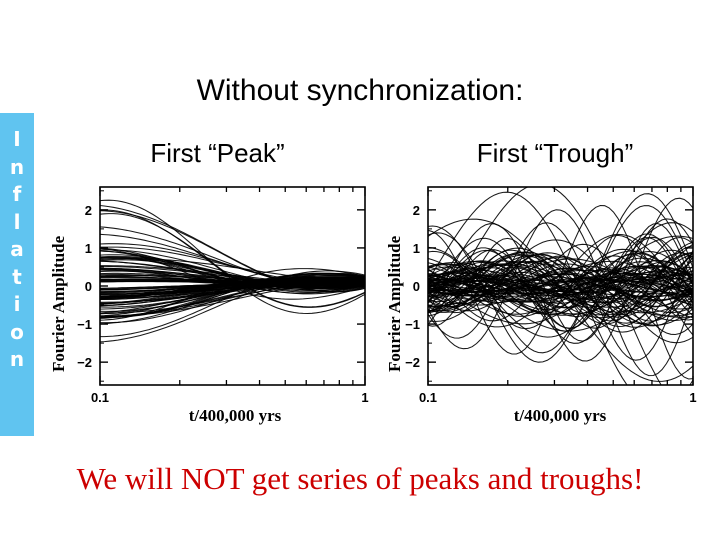 This screenshot has height=540, width=720. Describe the element at coordinates (560, 415) in the screenshot. I see `x-axis-label-trough: t/400,000 yrs` at that location.